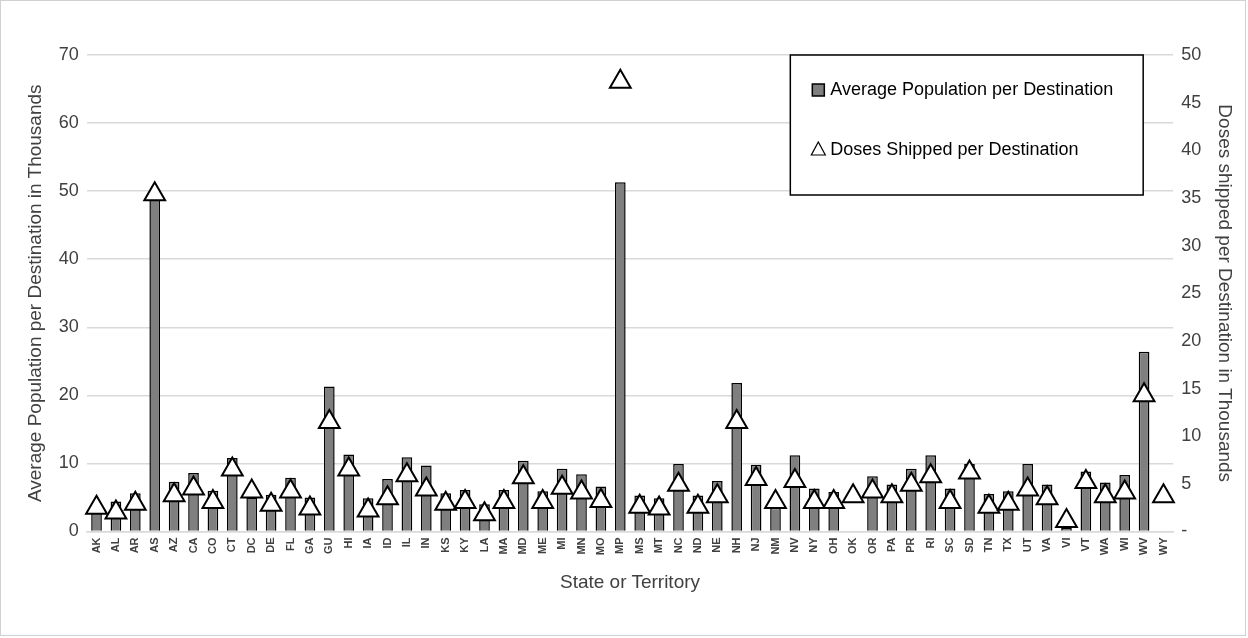 Image resolution: width=1248 pixels, height=638 pixels. Describe the element at coordinates (483, 545) in the screenshot. I see `x-tick-label: LA` at that location.